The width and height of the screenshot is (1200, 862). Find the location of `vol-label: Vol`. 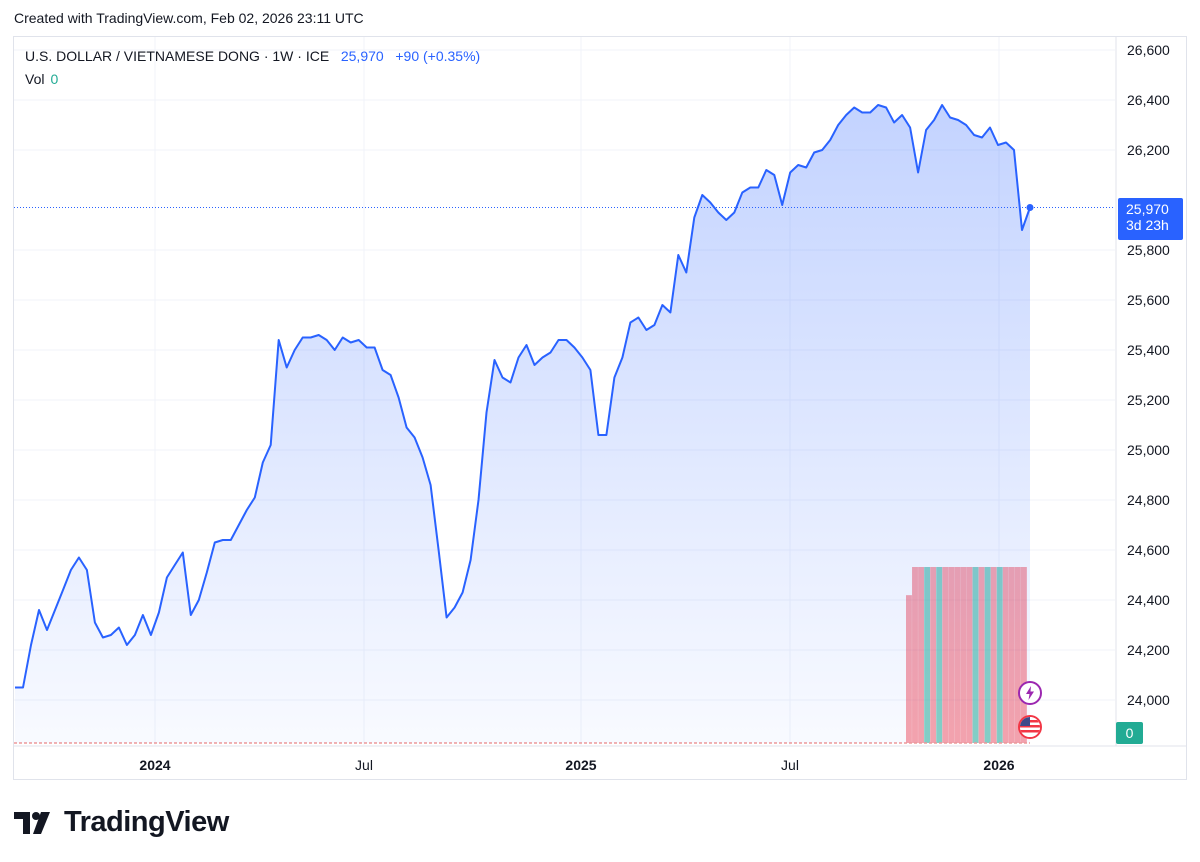

vol-label: Vol is located at coordinates (35, 79).